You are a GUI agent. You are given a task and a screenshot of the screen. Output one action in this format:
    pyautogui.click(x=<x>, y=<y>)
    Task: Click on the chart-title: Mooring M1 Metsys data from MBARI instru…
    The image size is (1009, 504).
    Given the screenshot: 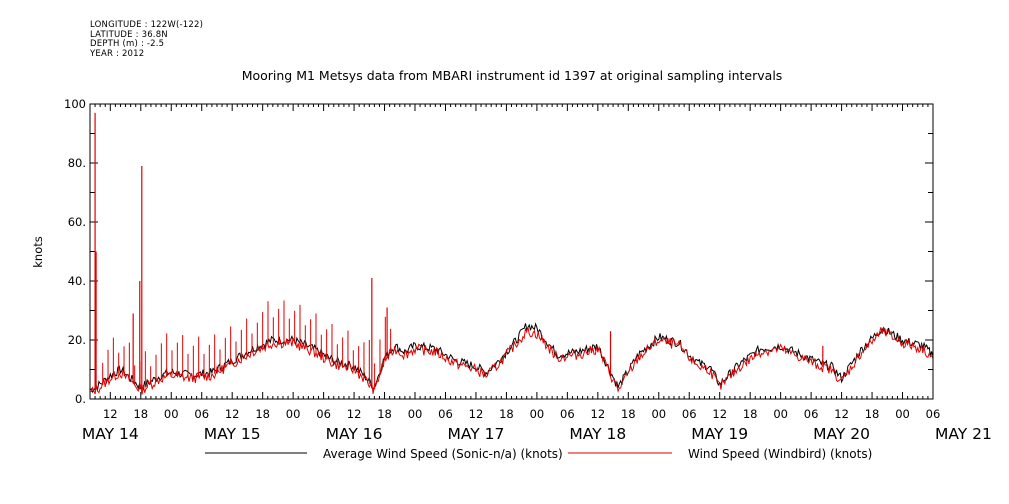 What is the action you would take?
    pyautogui.click(x=512, y=75)
    